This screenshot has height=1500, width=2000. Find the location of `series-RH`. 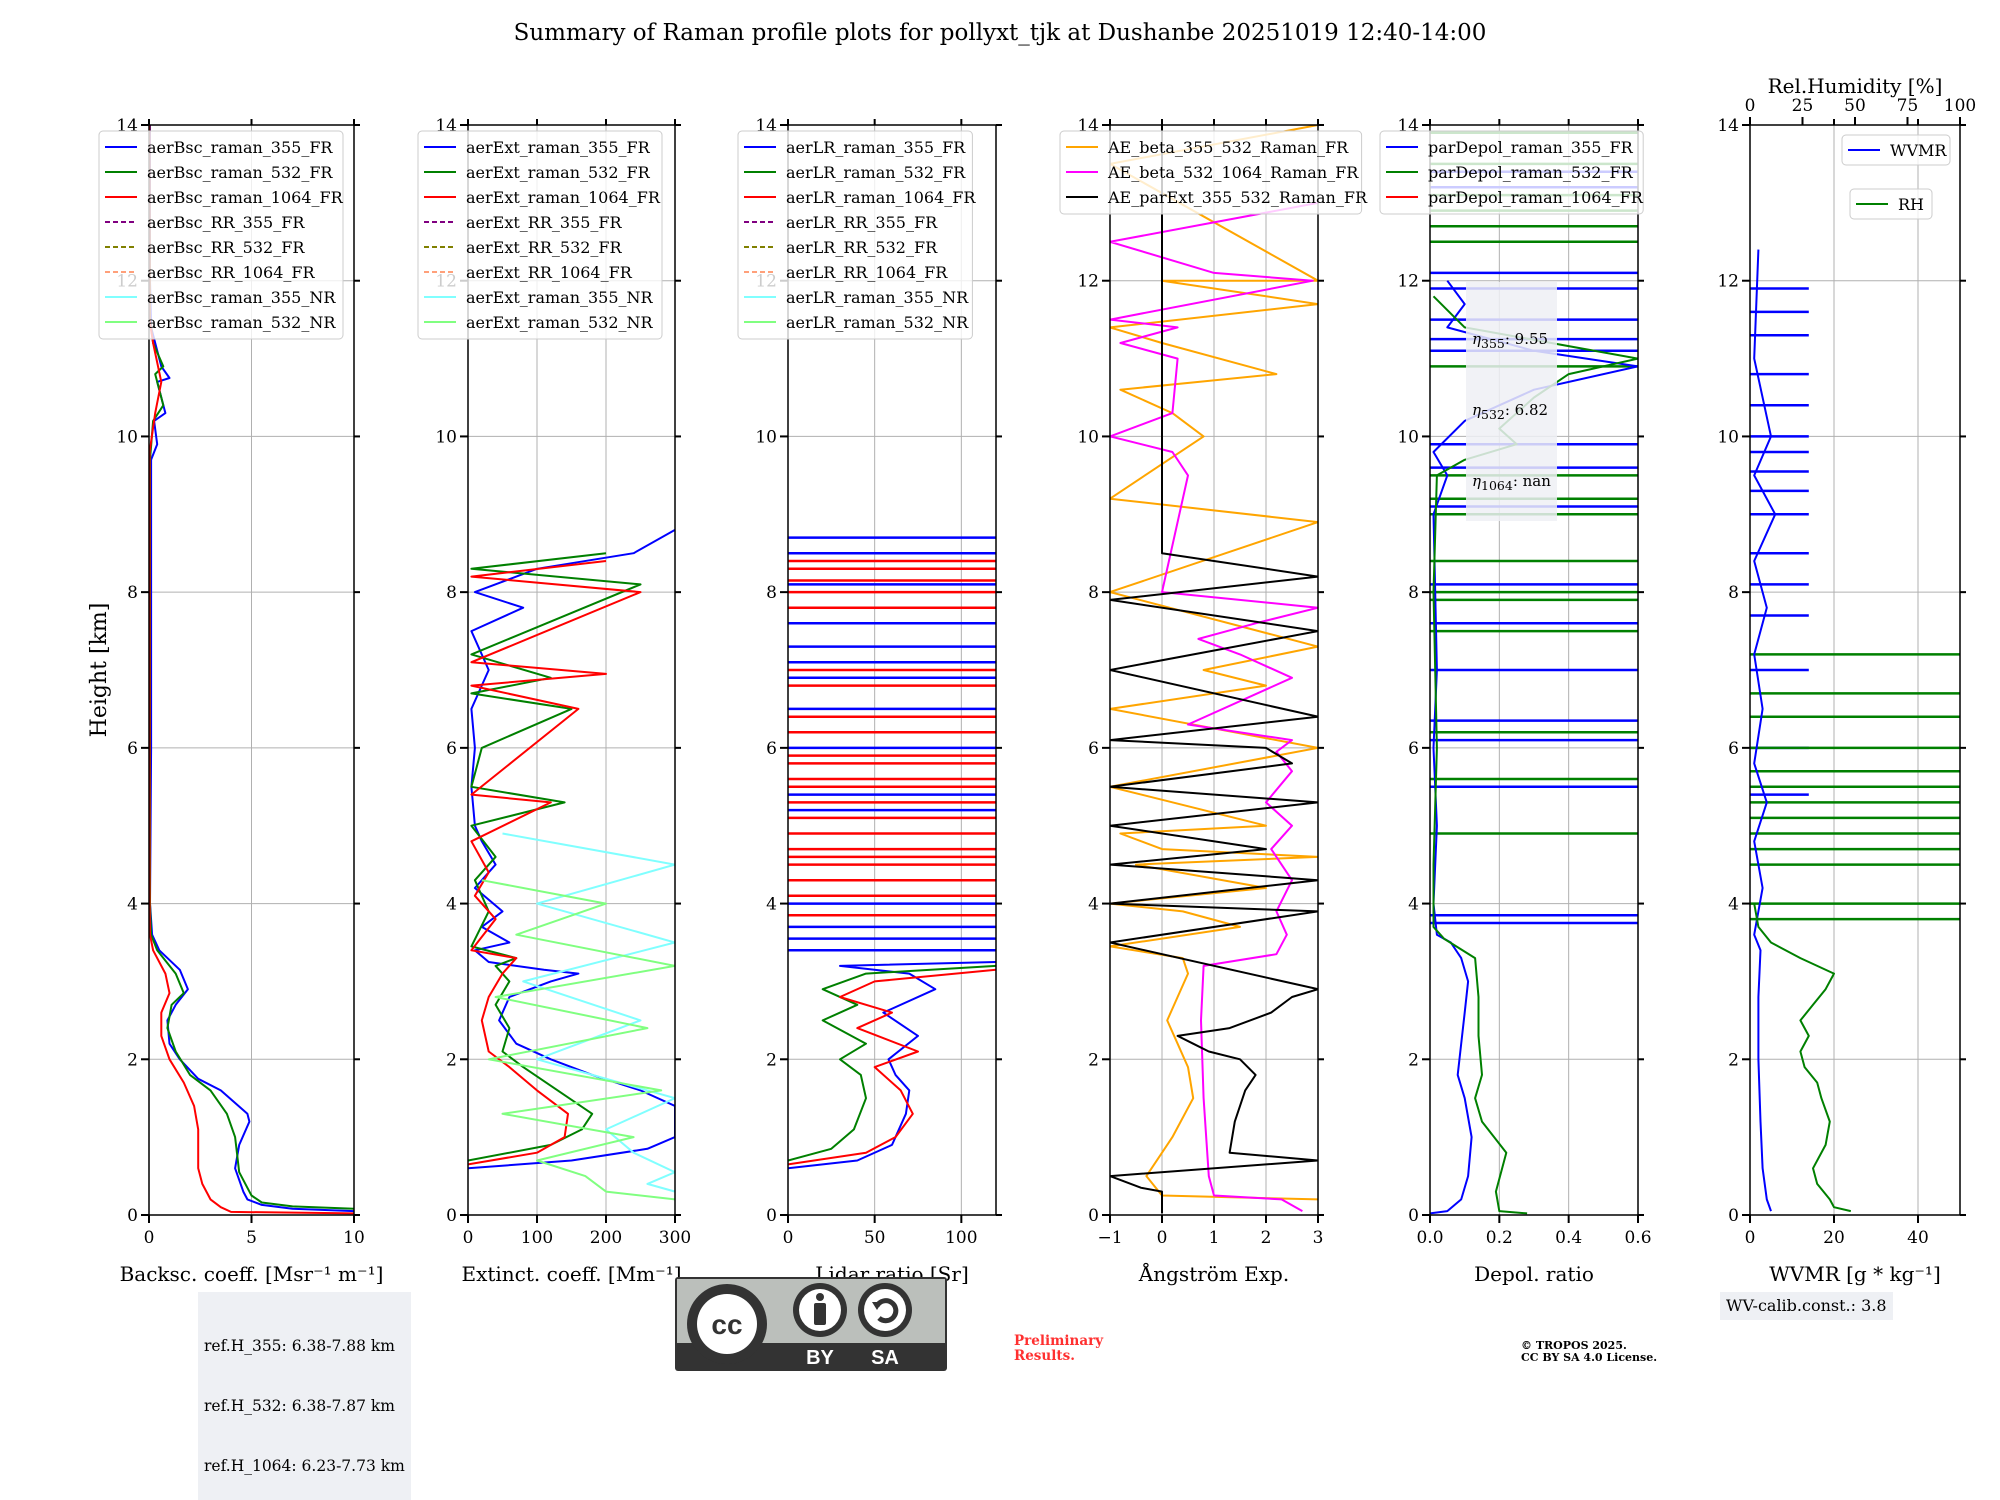

series-RH is located at coordinates (1802, 1058).